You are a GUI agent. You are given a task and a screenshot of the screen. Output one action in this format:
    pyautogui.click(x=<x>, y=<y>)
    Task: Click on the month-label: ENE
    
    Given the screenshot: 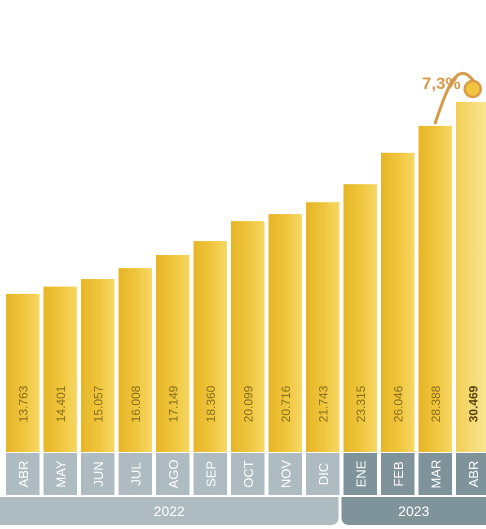 What is the action you would take?
    pyautogui.click(x=360, y=473)
    